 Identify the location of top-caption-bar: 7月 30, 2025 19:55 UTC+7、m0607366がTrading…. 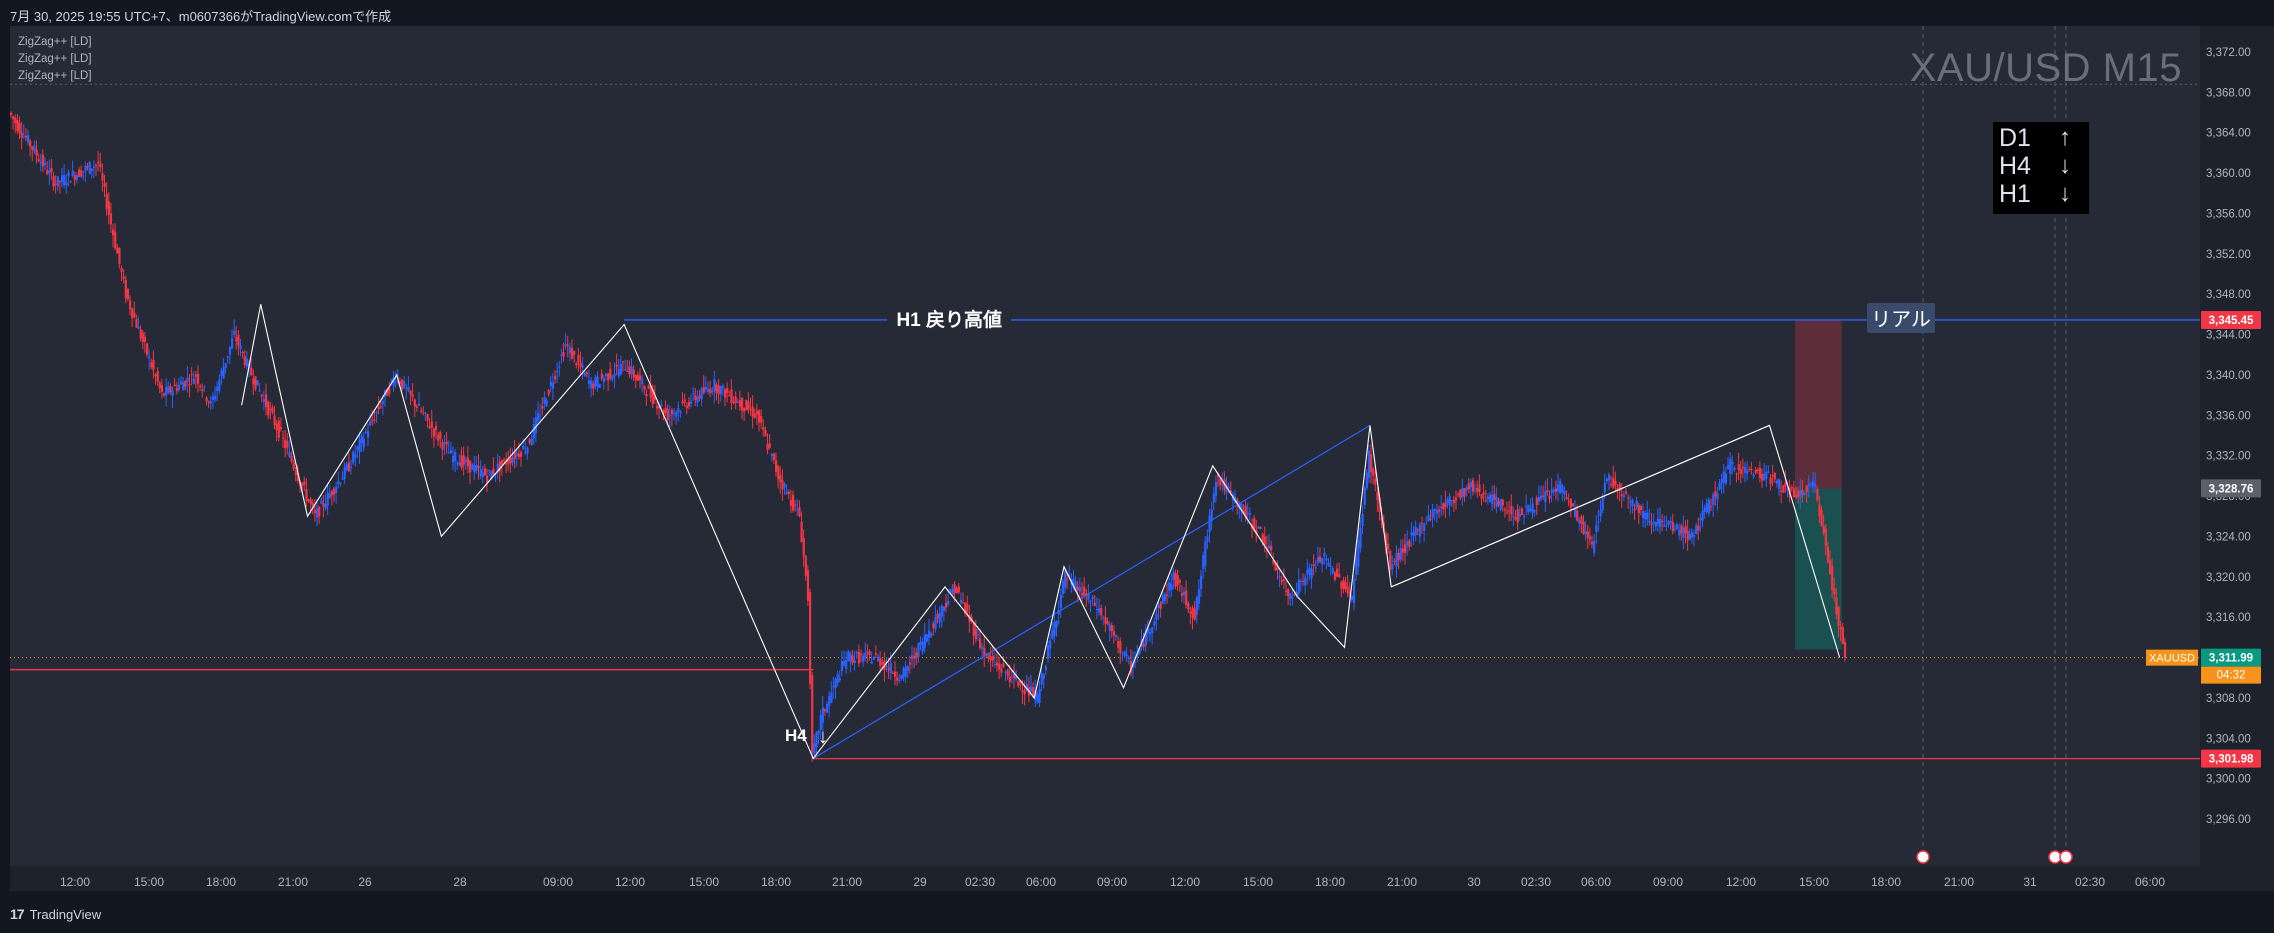
(1137, 13).